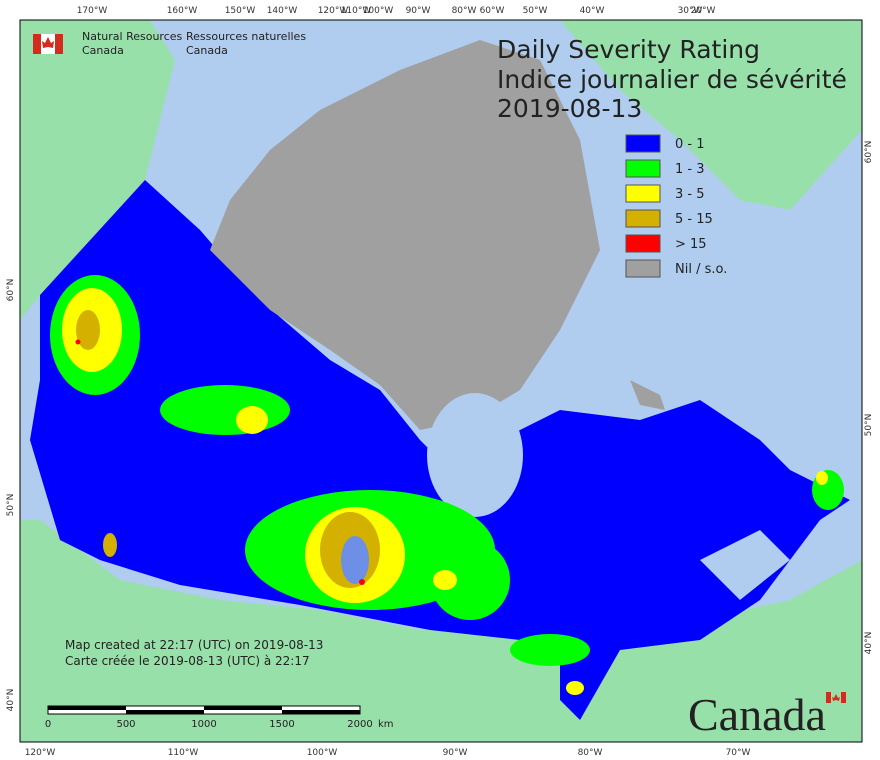 The width and height of the screenshot is (880, 760). I want to click on agency-fr: Ressources naturelles, so click(246, 36).